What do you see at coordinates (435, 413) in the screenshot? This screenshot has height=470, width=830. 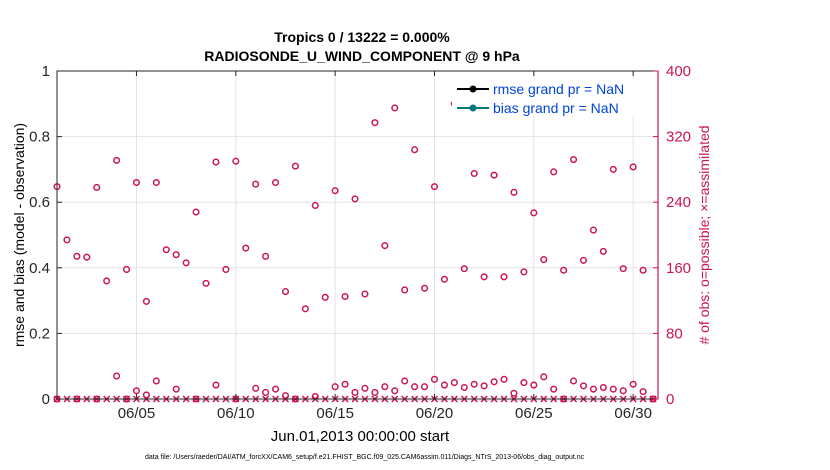 I see `x-tick-label: 06/20` at bounding box center [435, 413].